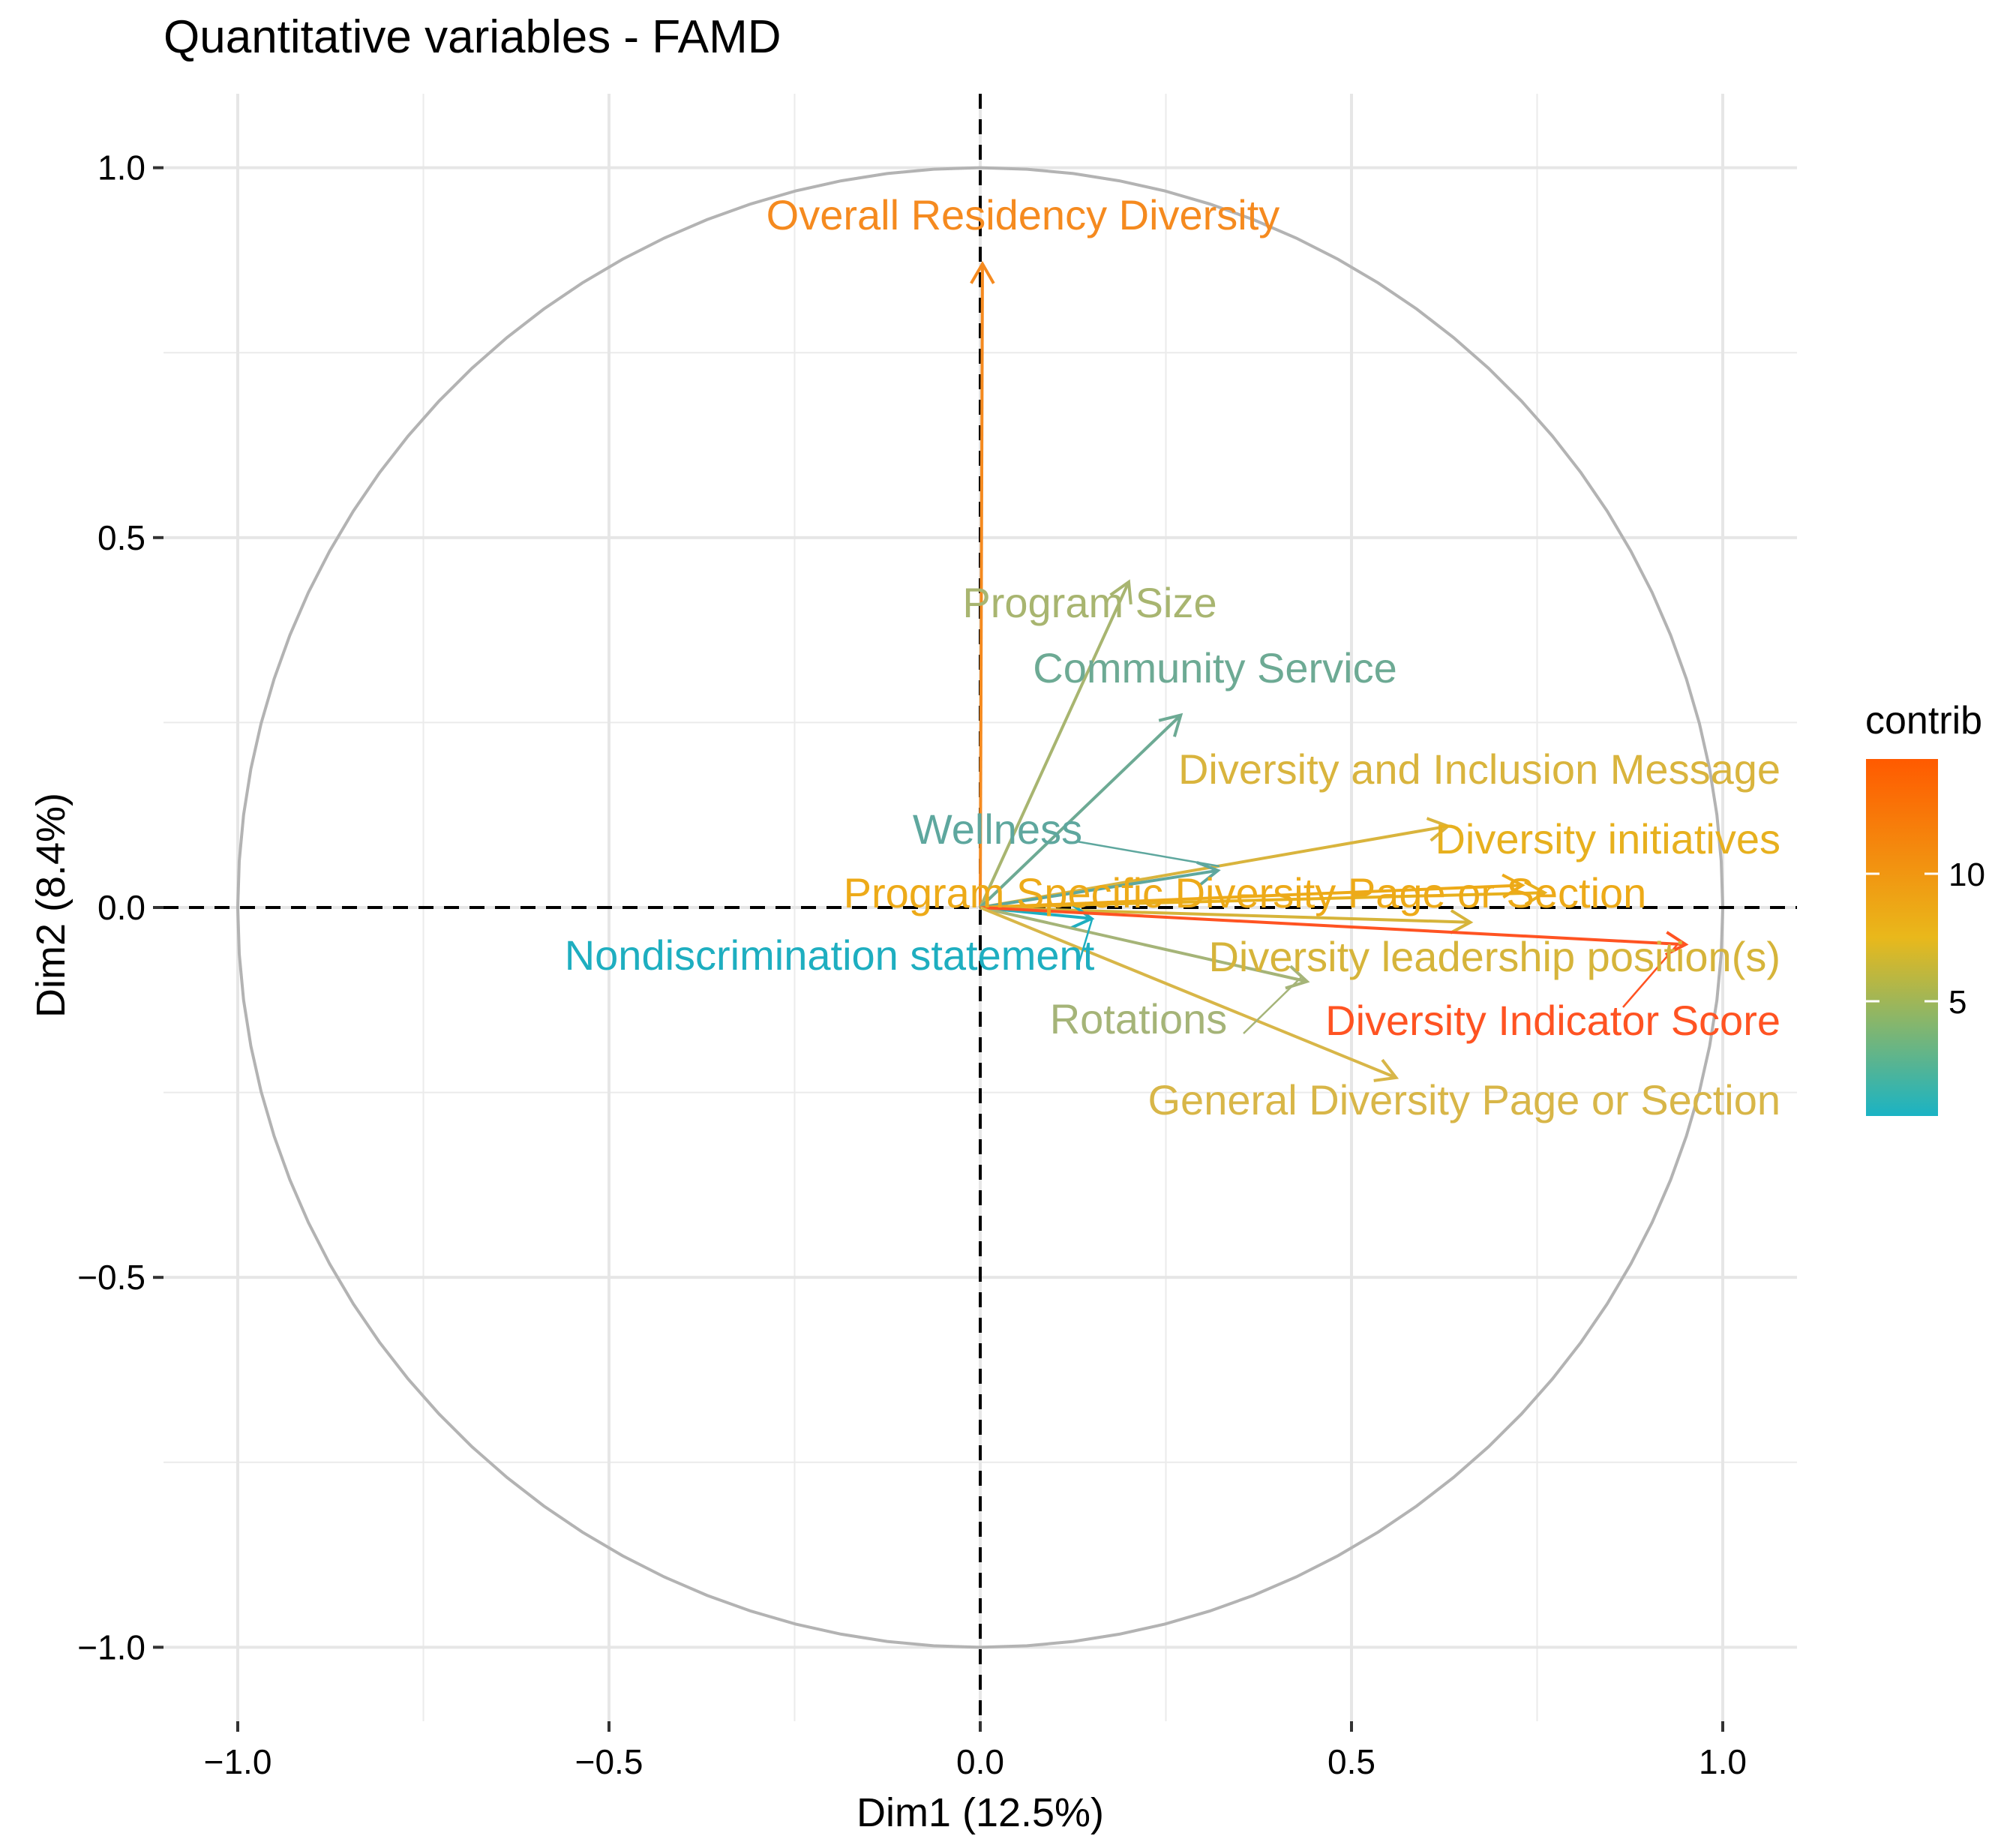  What do you see at coordinates (1386, 1070) in the screenshot?
I see `arrowhead-general-diversity-page-or-section` at bounding box center [1386, 1070].